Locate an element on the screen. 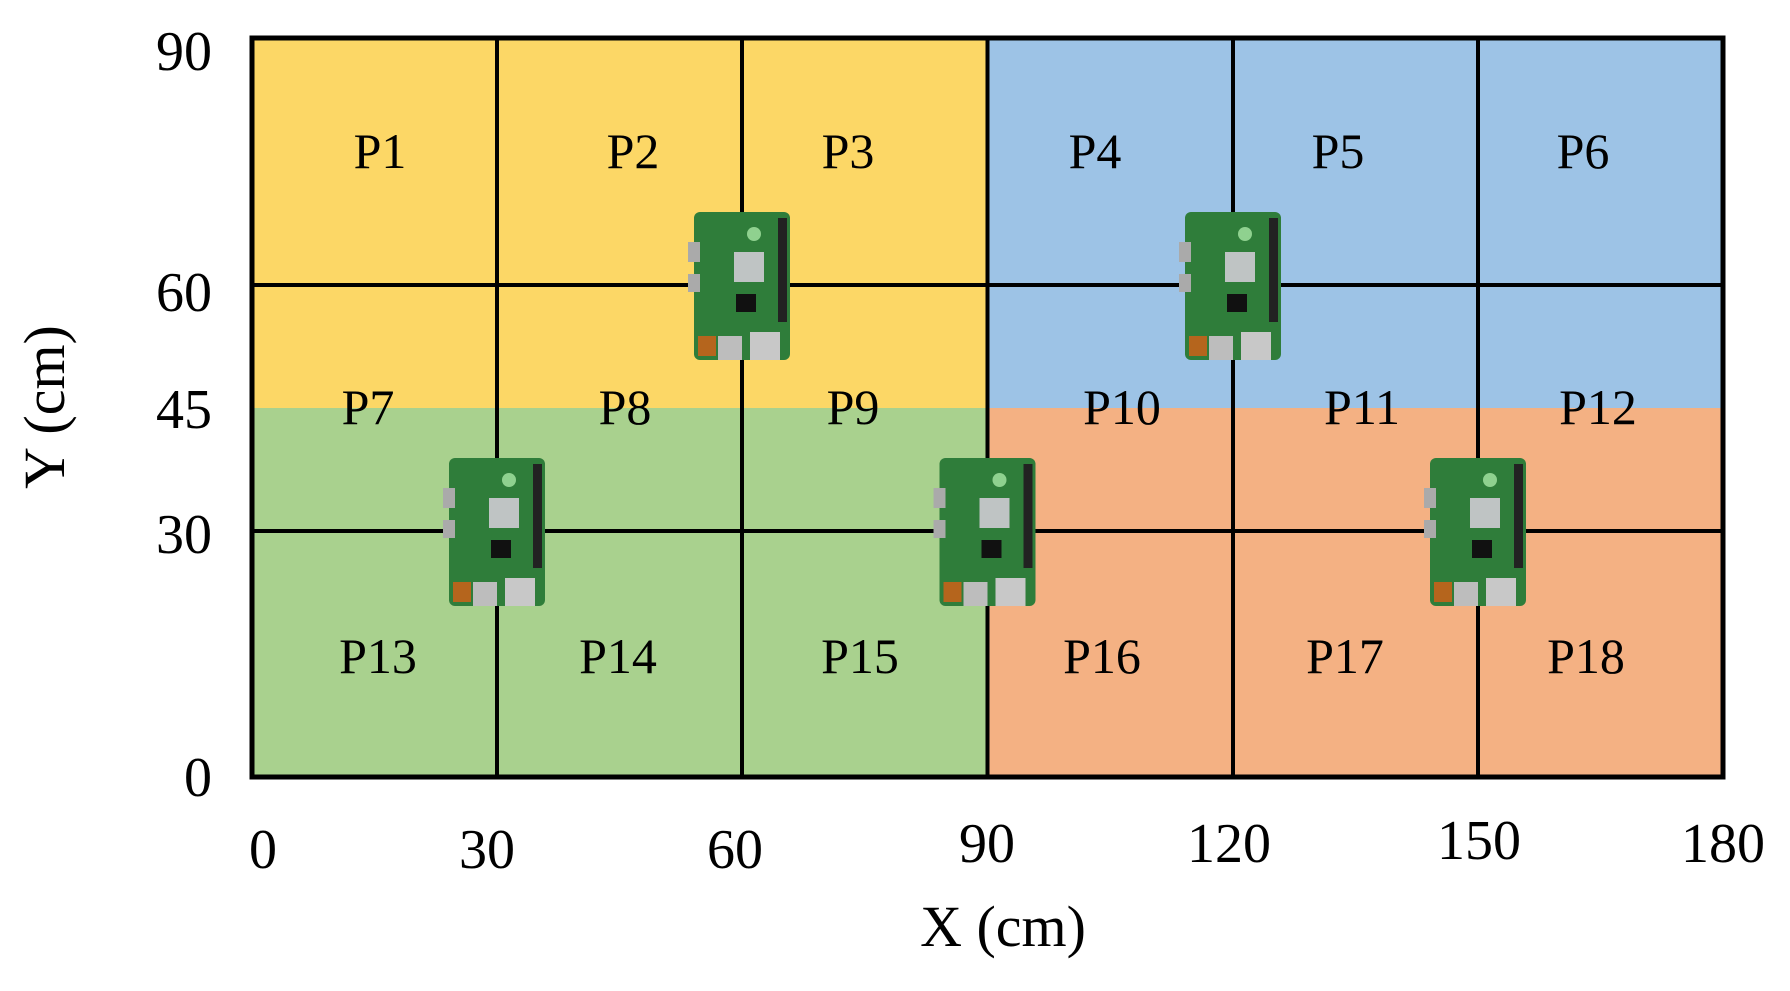 Image resolution: width=1790 pixels, height=991 pixels. cell-label: P8 is located at coordinates (625, 407).